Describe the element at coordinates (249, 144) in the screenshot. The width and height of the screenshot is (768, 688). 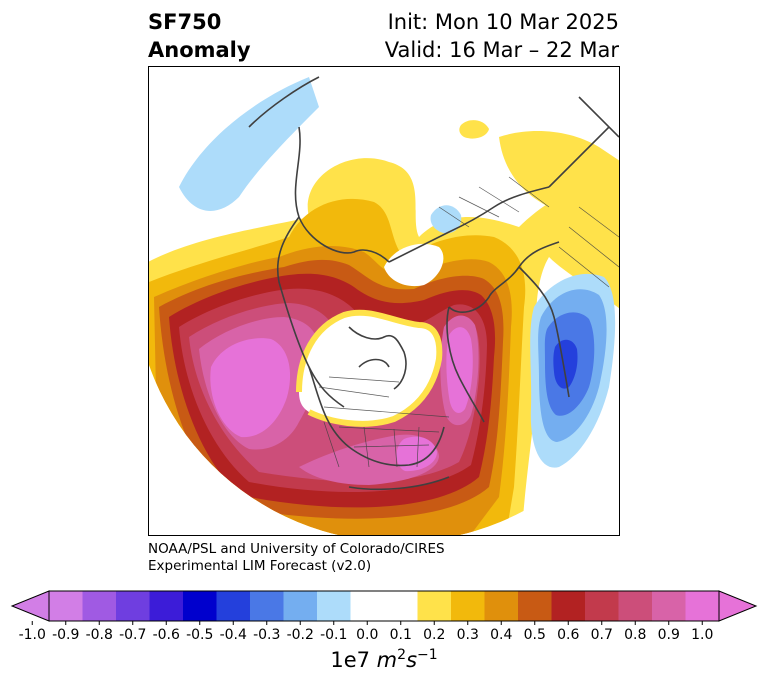
I see `negative-anomaly-north-pacific` at that location.